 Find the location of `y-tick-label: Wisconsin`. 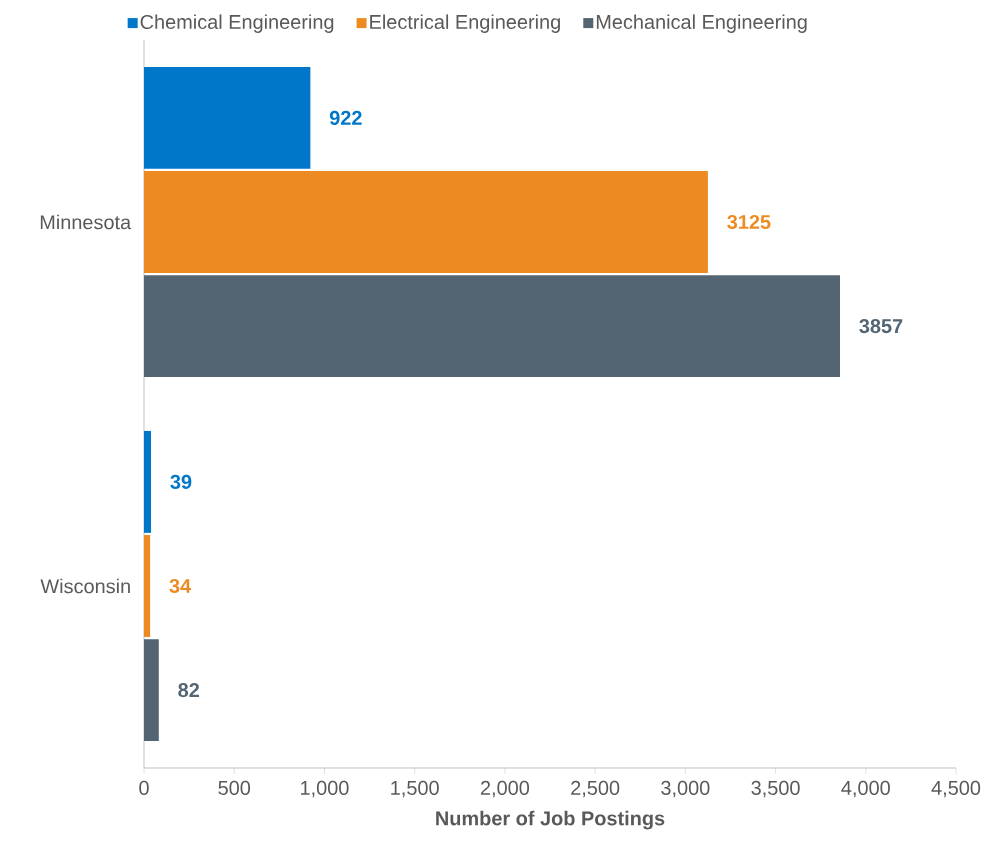

y-tick-label: Wisconsin is located at coordinates (85, 586).